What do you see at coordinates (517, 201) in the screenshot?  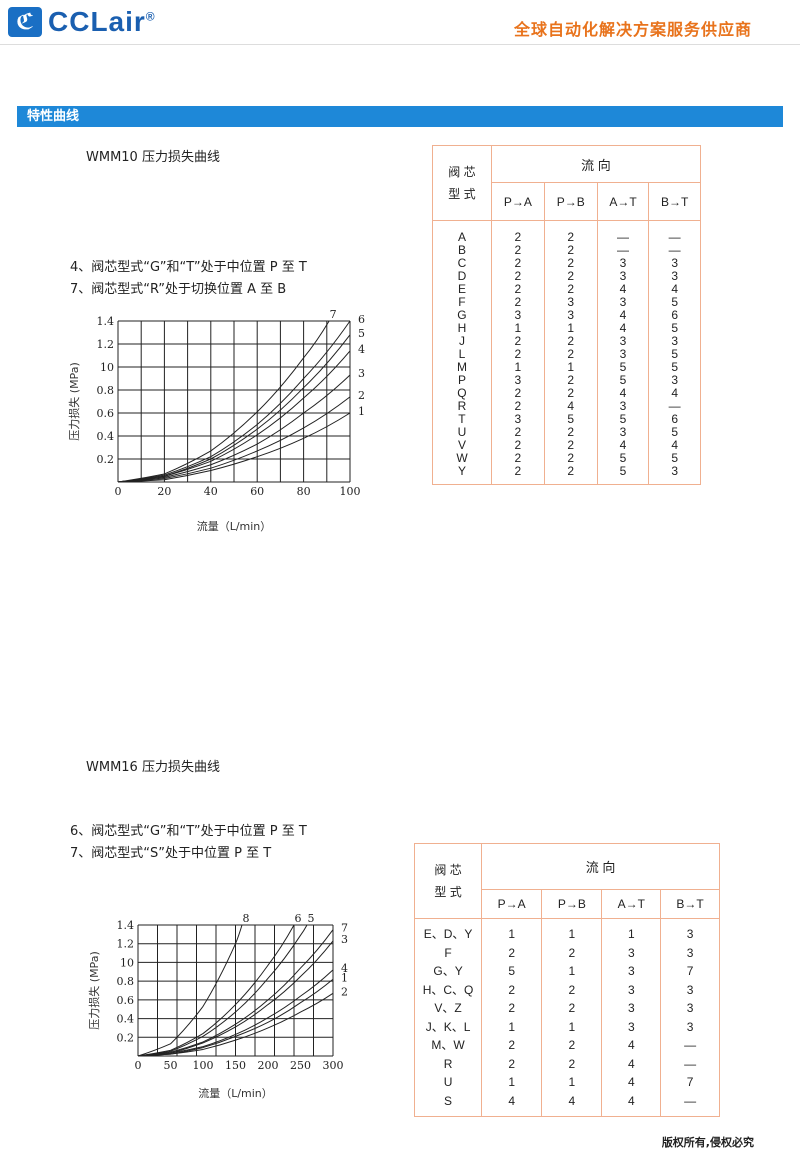 I see `column-header: P→A` at bounding box center [517, 201].